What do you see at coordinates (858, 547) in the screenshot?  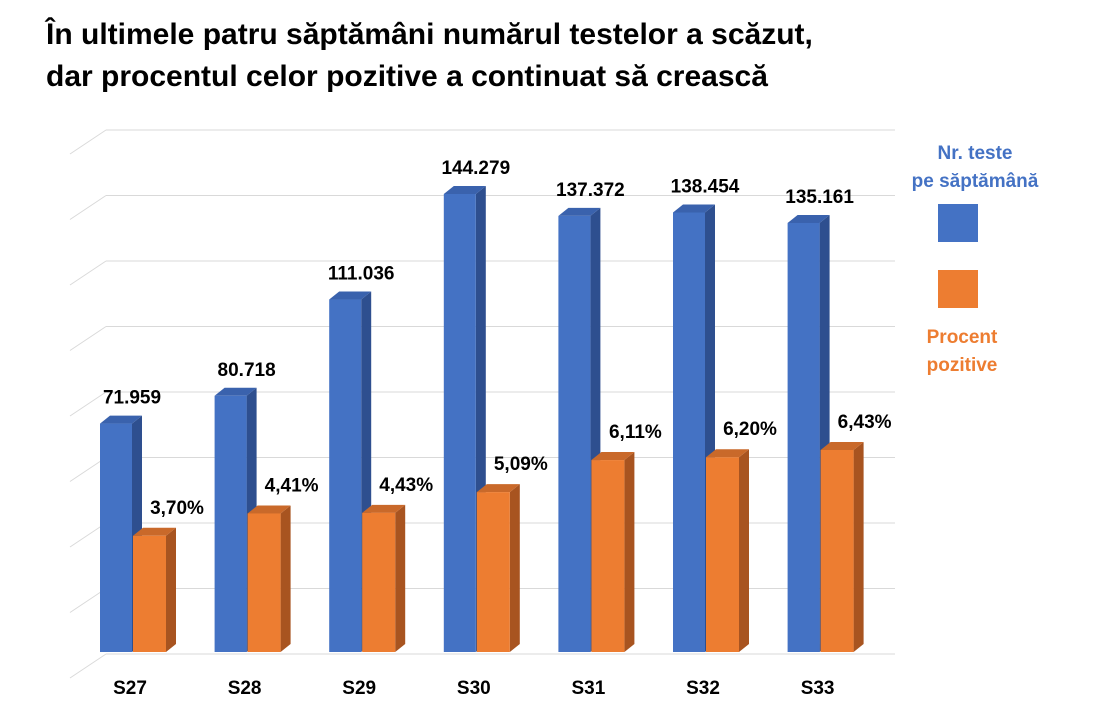 I see `bar-percent-s33-side` at bounding box center [858, 547].